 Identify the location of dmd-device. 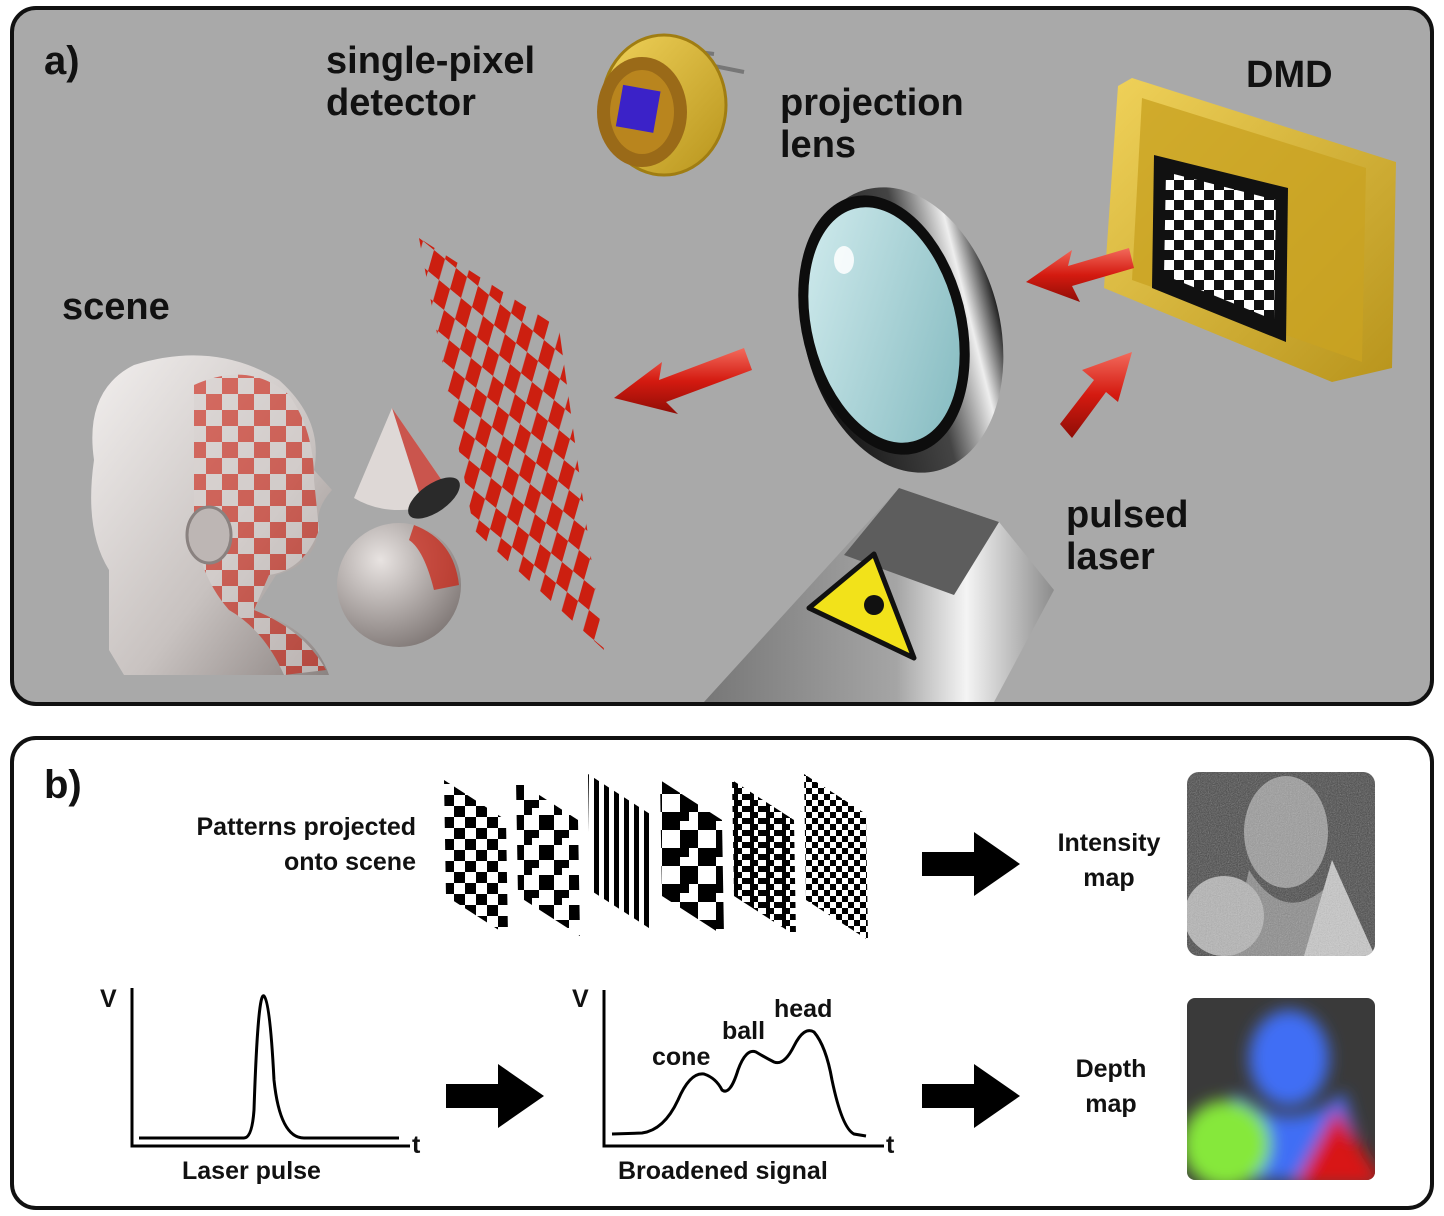
(1250, 230).